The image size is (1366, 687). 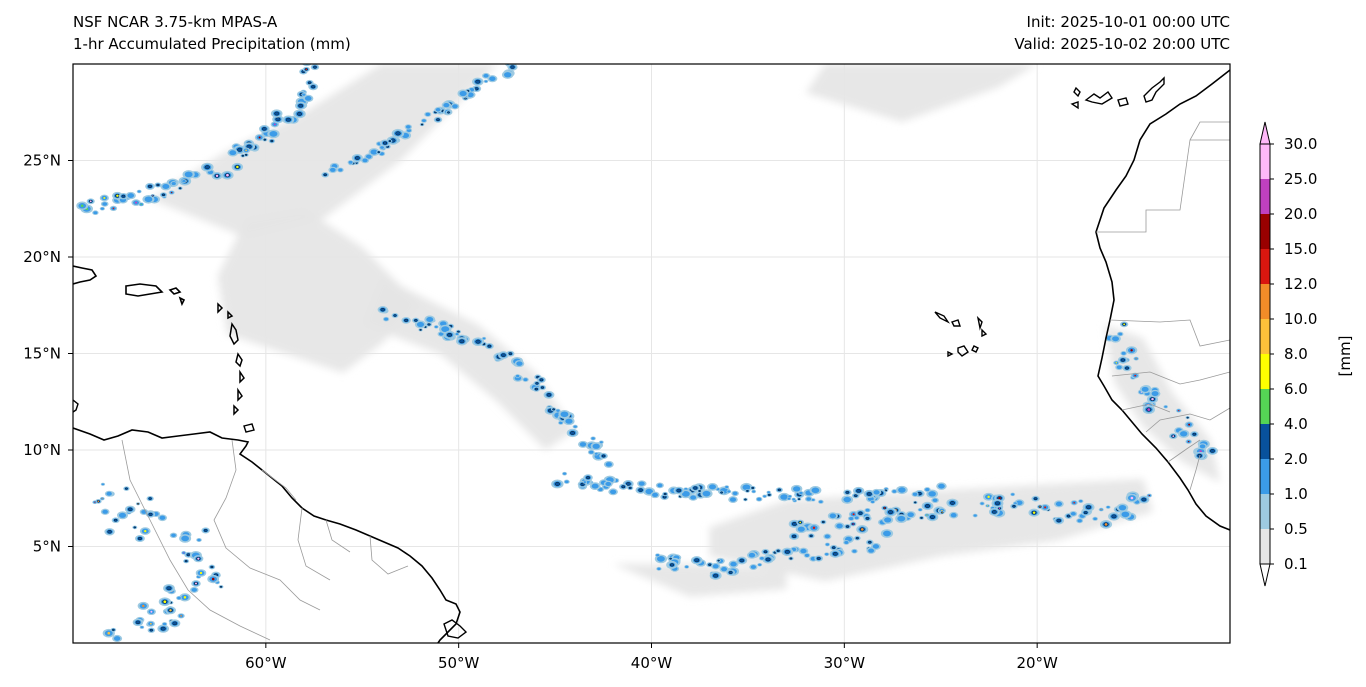 I want to click on lon-tick-label: 50°W, so click(x=459, y=663).